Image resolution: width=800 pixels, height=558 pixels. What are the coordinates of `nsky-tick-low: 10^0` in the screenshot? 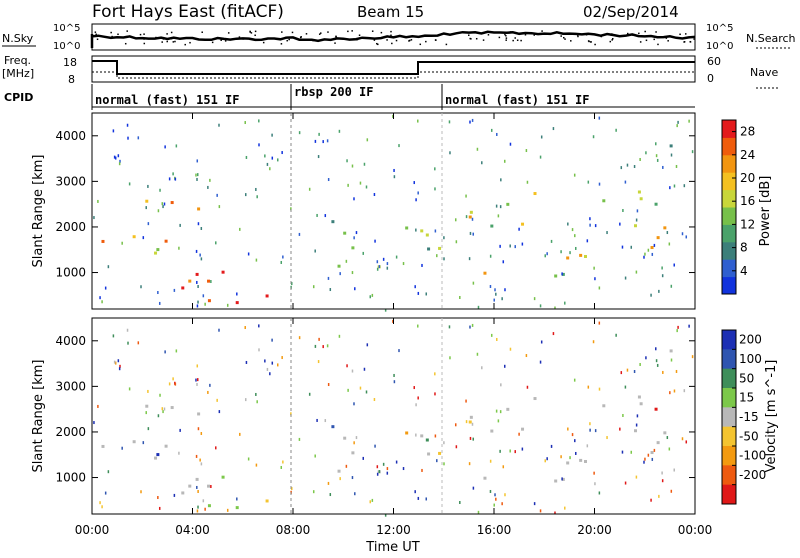 It's located at (66, 46).